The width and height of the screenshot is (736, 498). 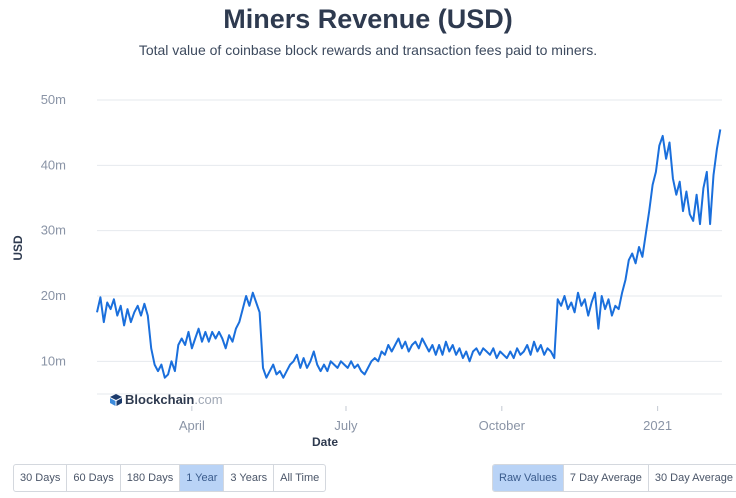 I want to click on value-mode-selector: Raw Values 7 Day Average 30 Day Average, so click(x=614, y=478).